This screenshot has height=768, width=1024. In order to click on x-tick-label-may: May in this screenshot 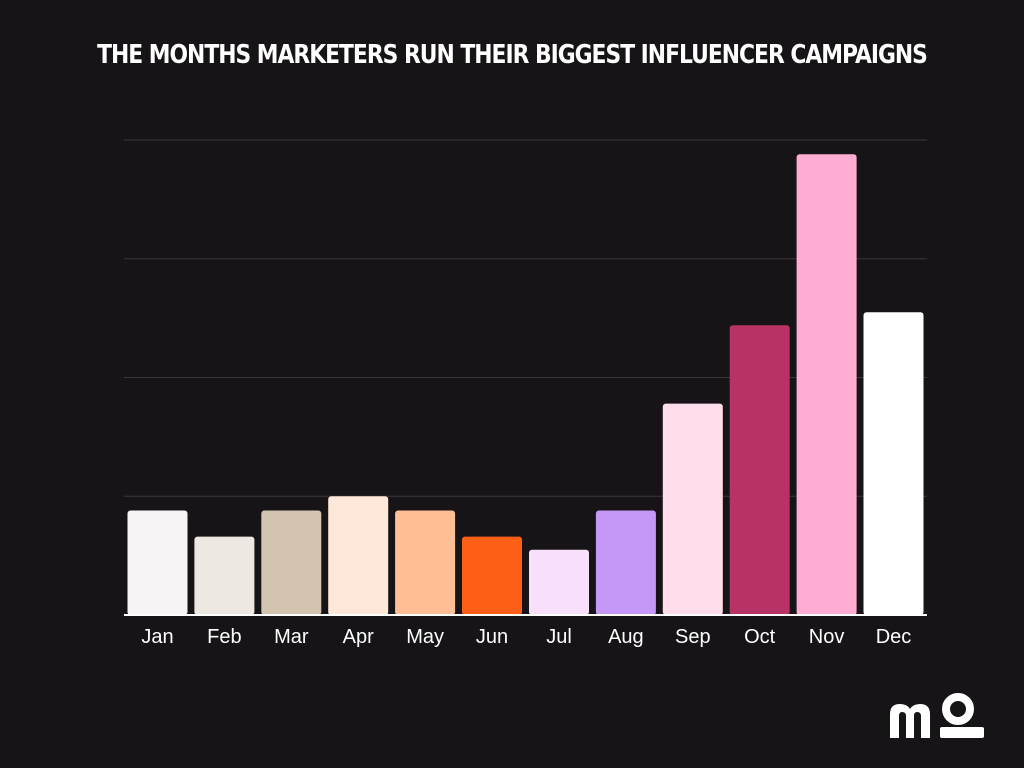, I will do `click(425, 637)`.